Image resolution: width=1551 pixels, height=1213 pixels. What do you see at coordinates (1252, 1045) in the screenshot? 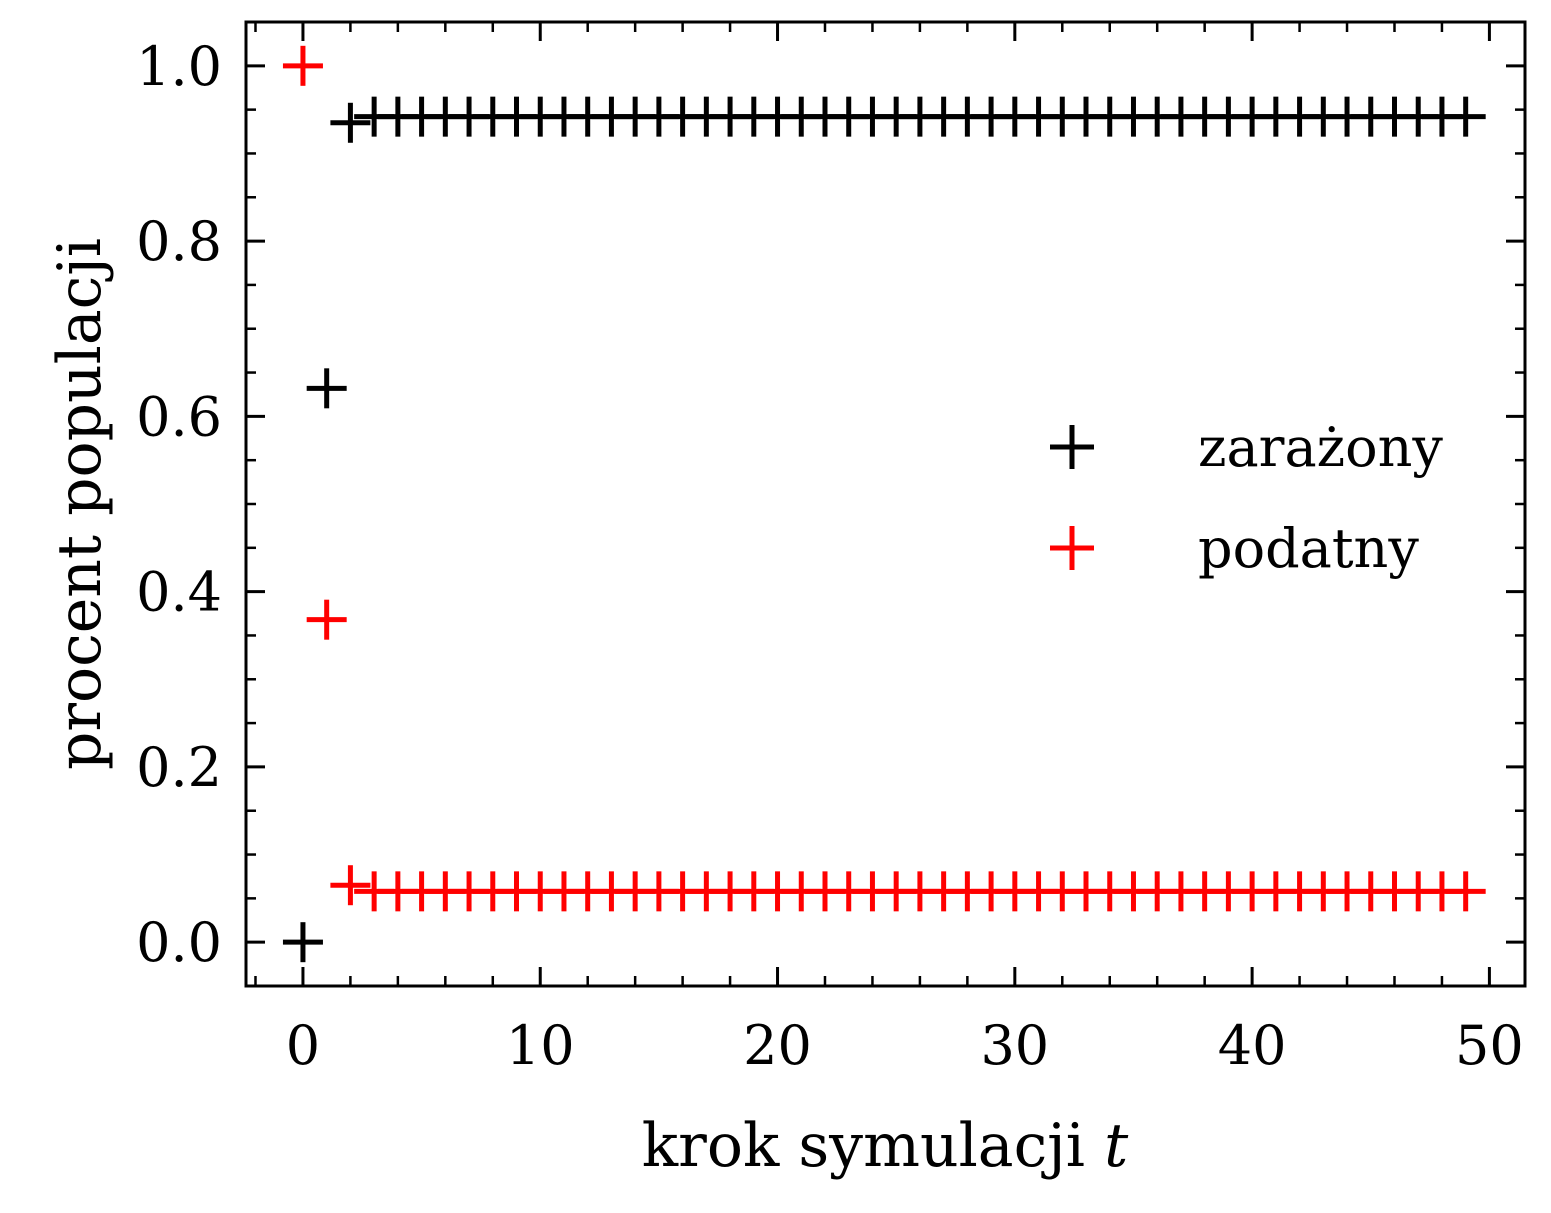
I see `x-tick-label: 40` at bounding box center [1252, 1045].